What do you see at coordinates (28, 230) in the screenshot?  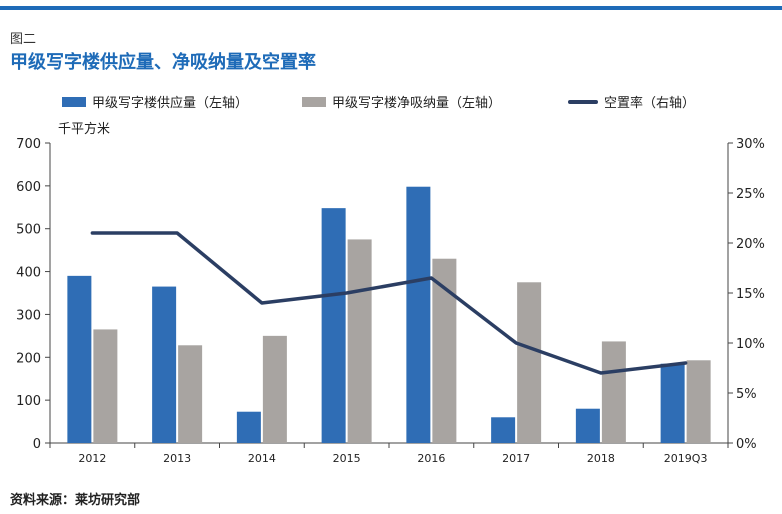 I see `y-left-tick-label: 500` at bounding box center [28, 230].